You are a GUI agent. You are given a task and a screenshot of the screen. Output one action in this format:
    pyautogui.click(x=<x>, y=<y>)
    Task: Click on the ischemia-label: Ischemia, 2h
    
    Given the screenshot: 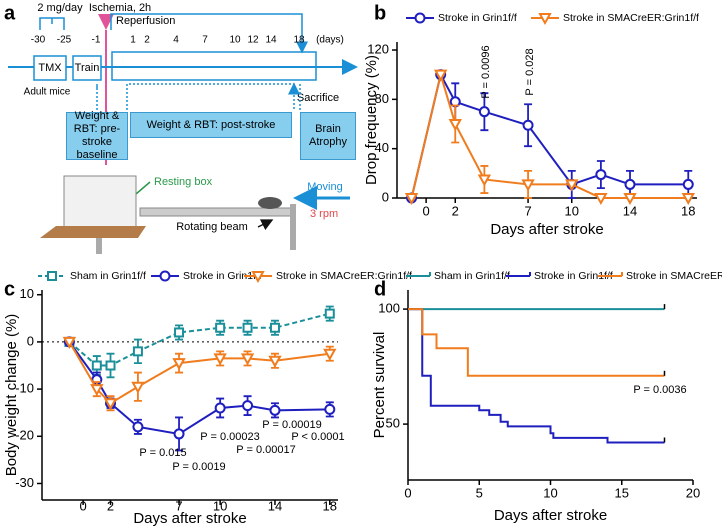 What is the action you would take?
    pyautogui.click(x=120, y=8)
    